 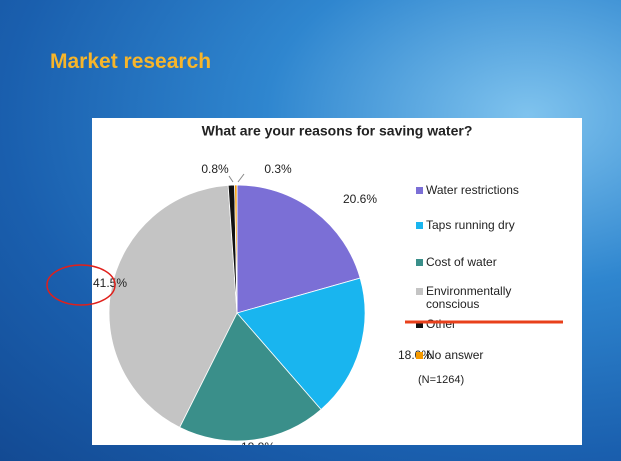 I want to click on data-label: 0.3%, so click(x=278, y=169).